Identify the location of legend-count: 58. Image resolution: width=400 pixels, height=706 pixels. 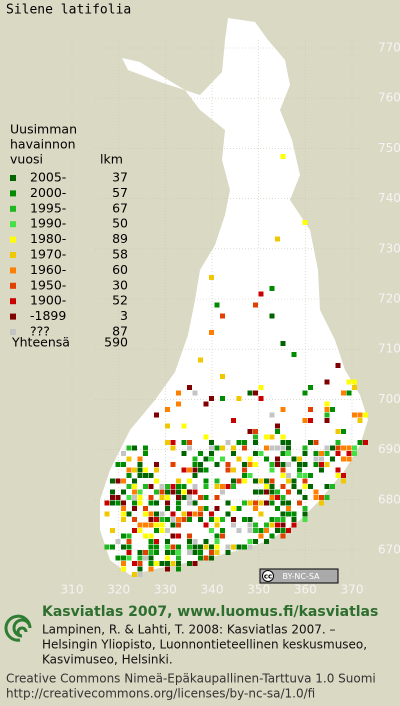
(120, 254).